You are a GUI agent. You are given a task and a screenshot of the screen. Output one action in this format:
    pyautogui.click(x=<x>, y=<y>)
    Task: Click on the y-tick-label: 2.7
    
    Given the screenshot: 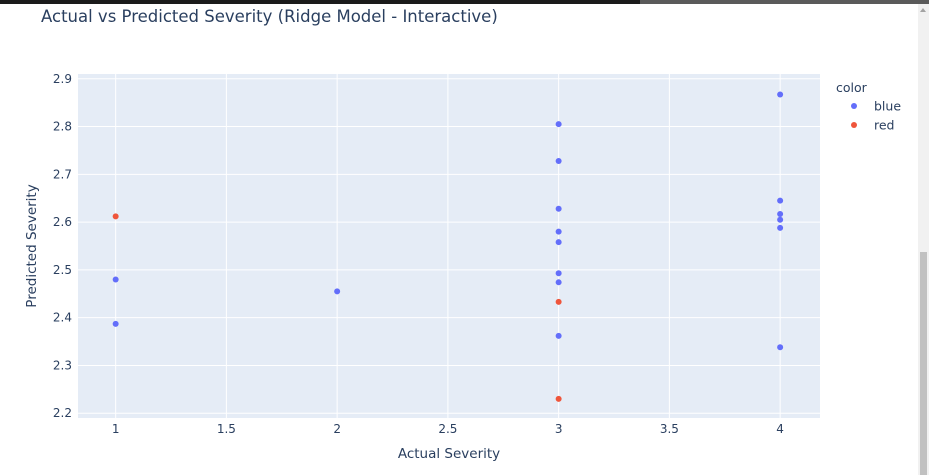 What is the action you would take?
    pyautogui.click(x=62, y=174)
    